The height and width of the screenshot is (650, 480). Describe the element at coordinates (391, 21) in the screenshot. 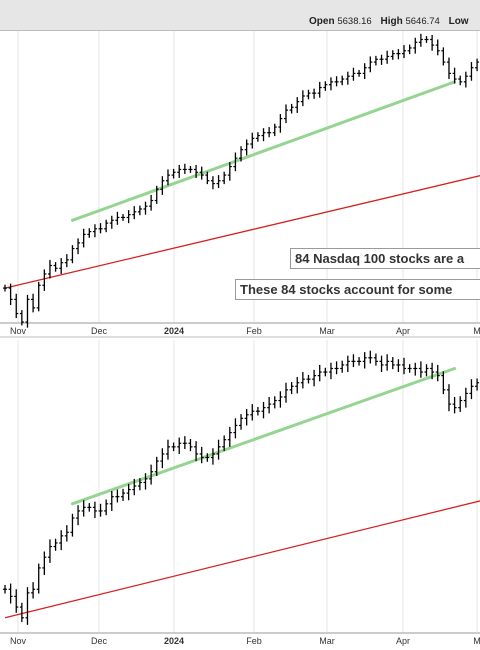

I see `high-label: High` at that location.